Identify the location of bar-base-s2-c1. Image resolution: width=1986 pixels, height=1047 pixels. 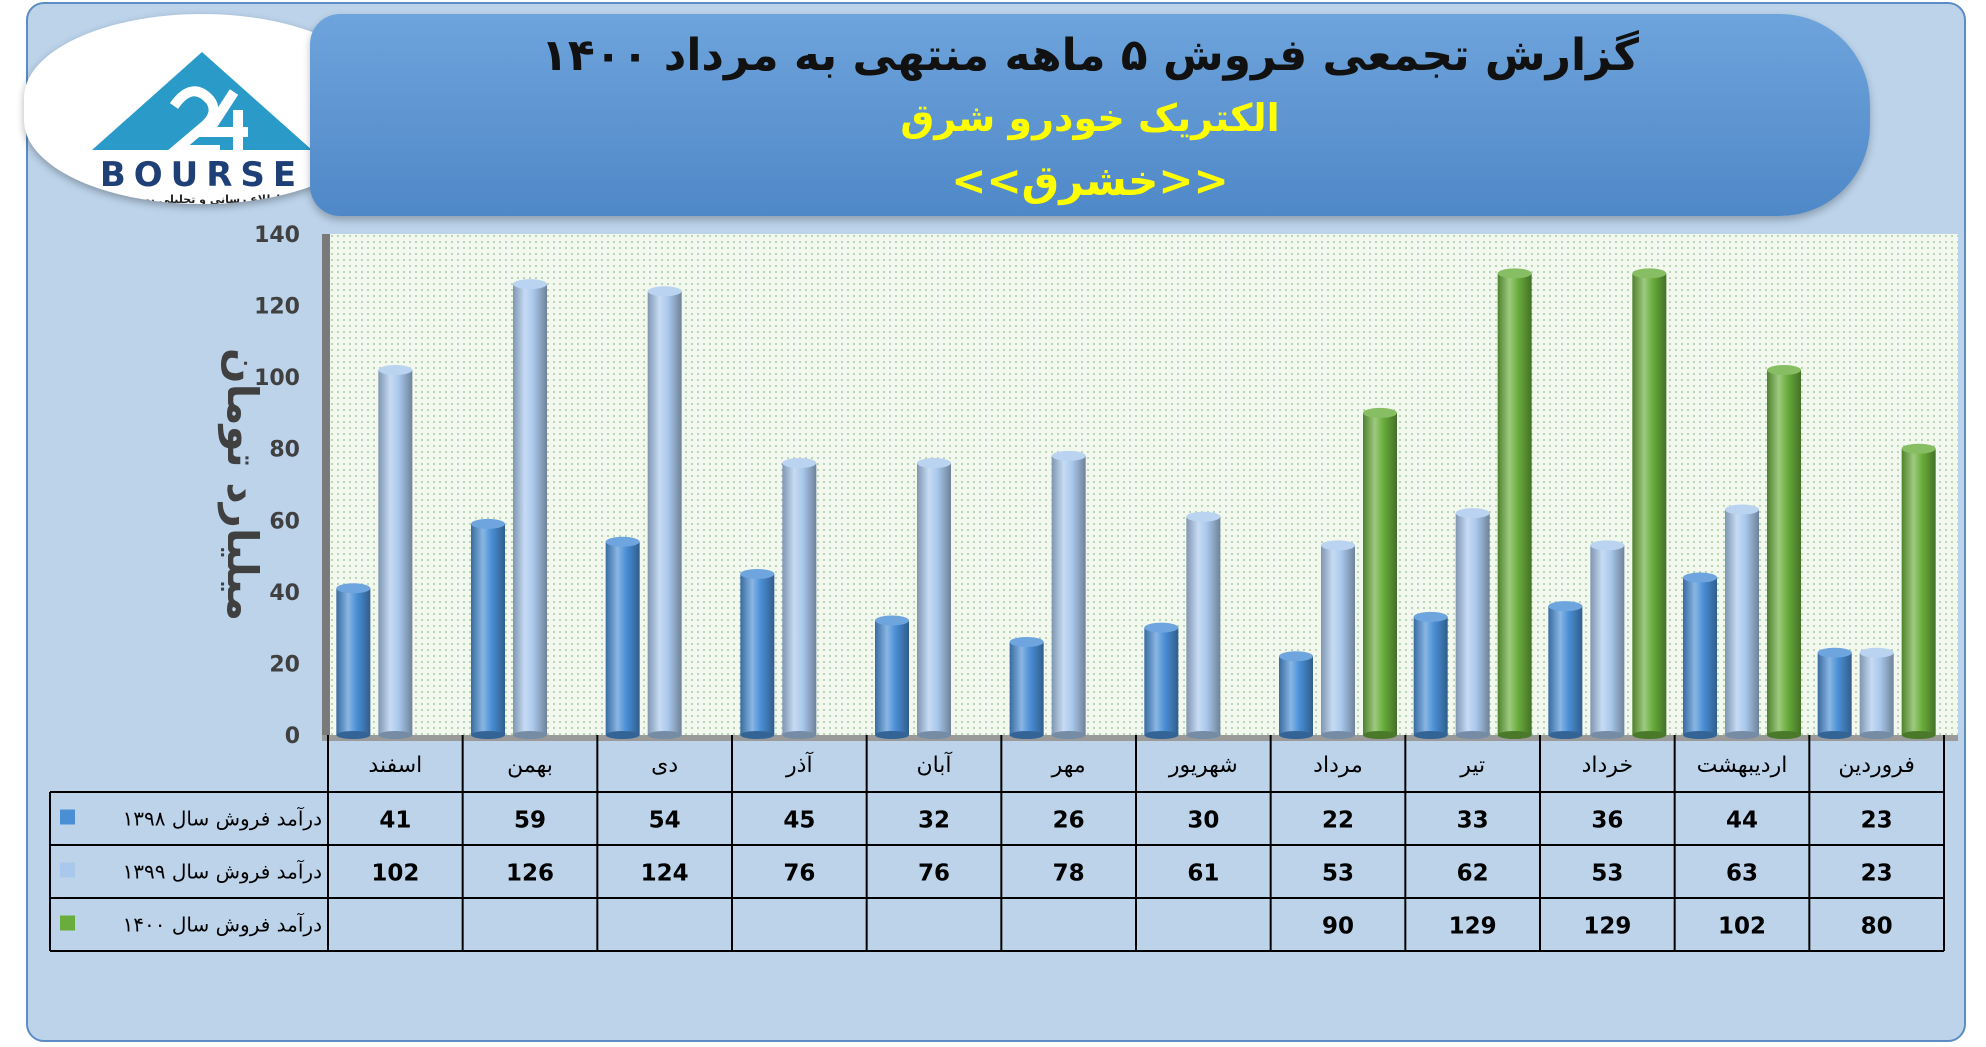
(1784, 735).